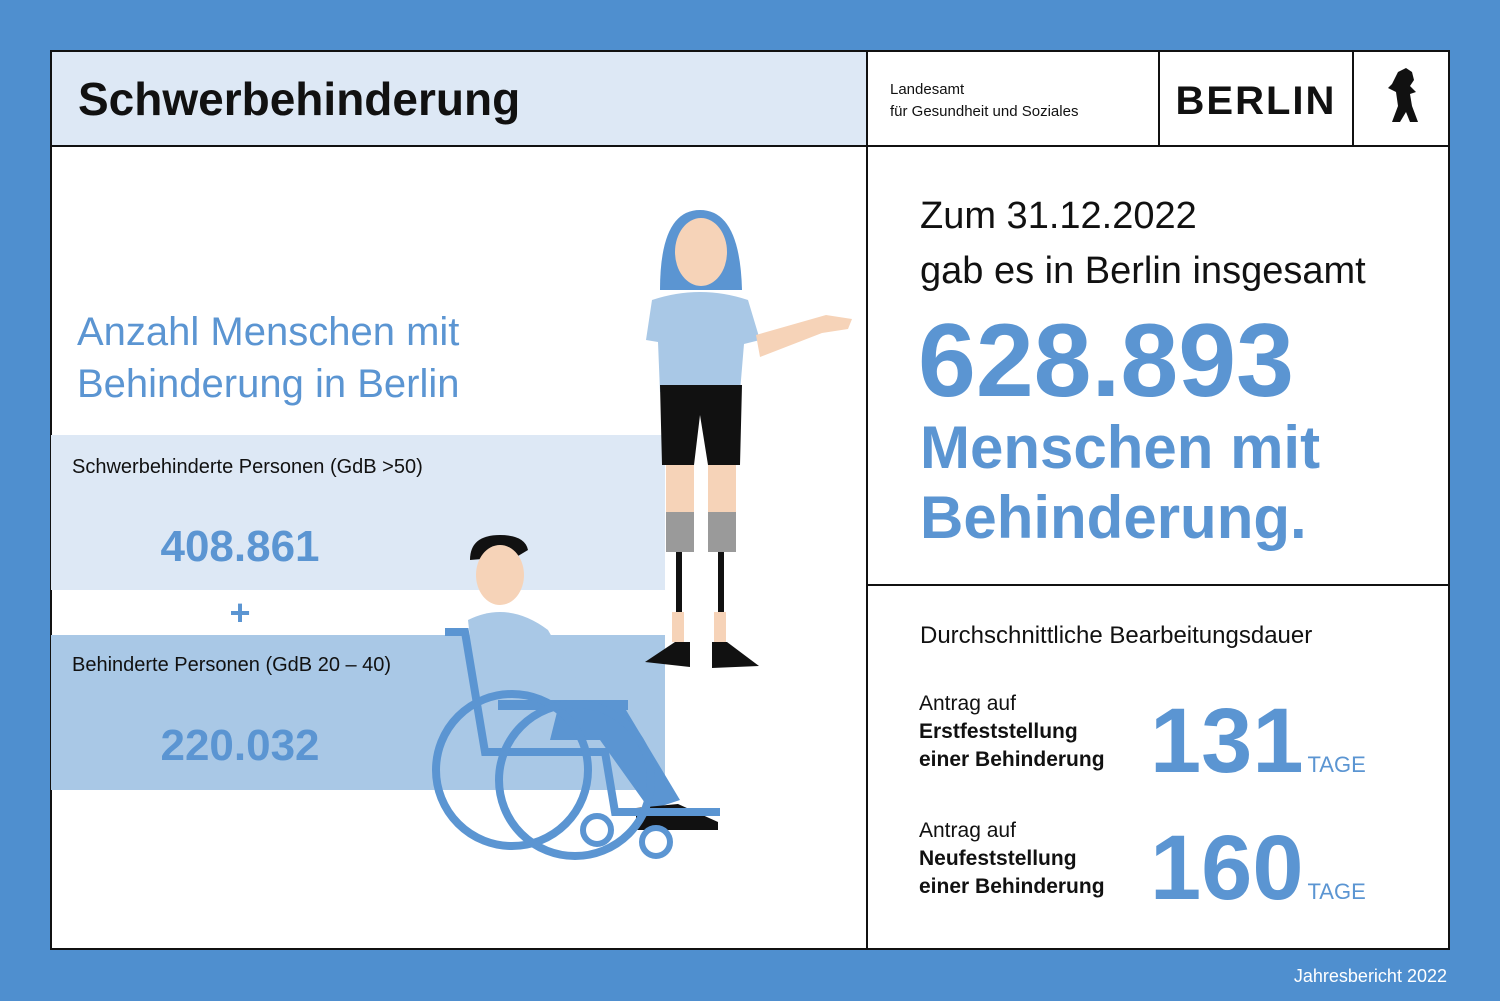  Describe the element at coordinates (247, 467) in the screenshot. I see `group-label: Schwerbehinderte Personen (GdB >50)` at that location.